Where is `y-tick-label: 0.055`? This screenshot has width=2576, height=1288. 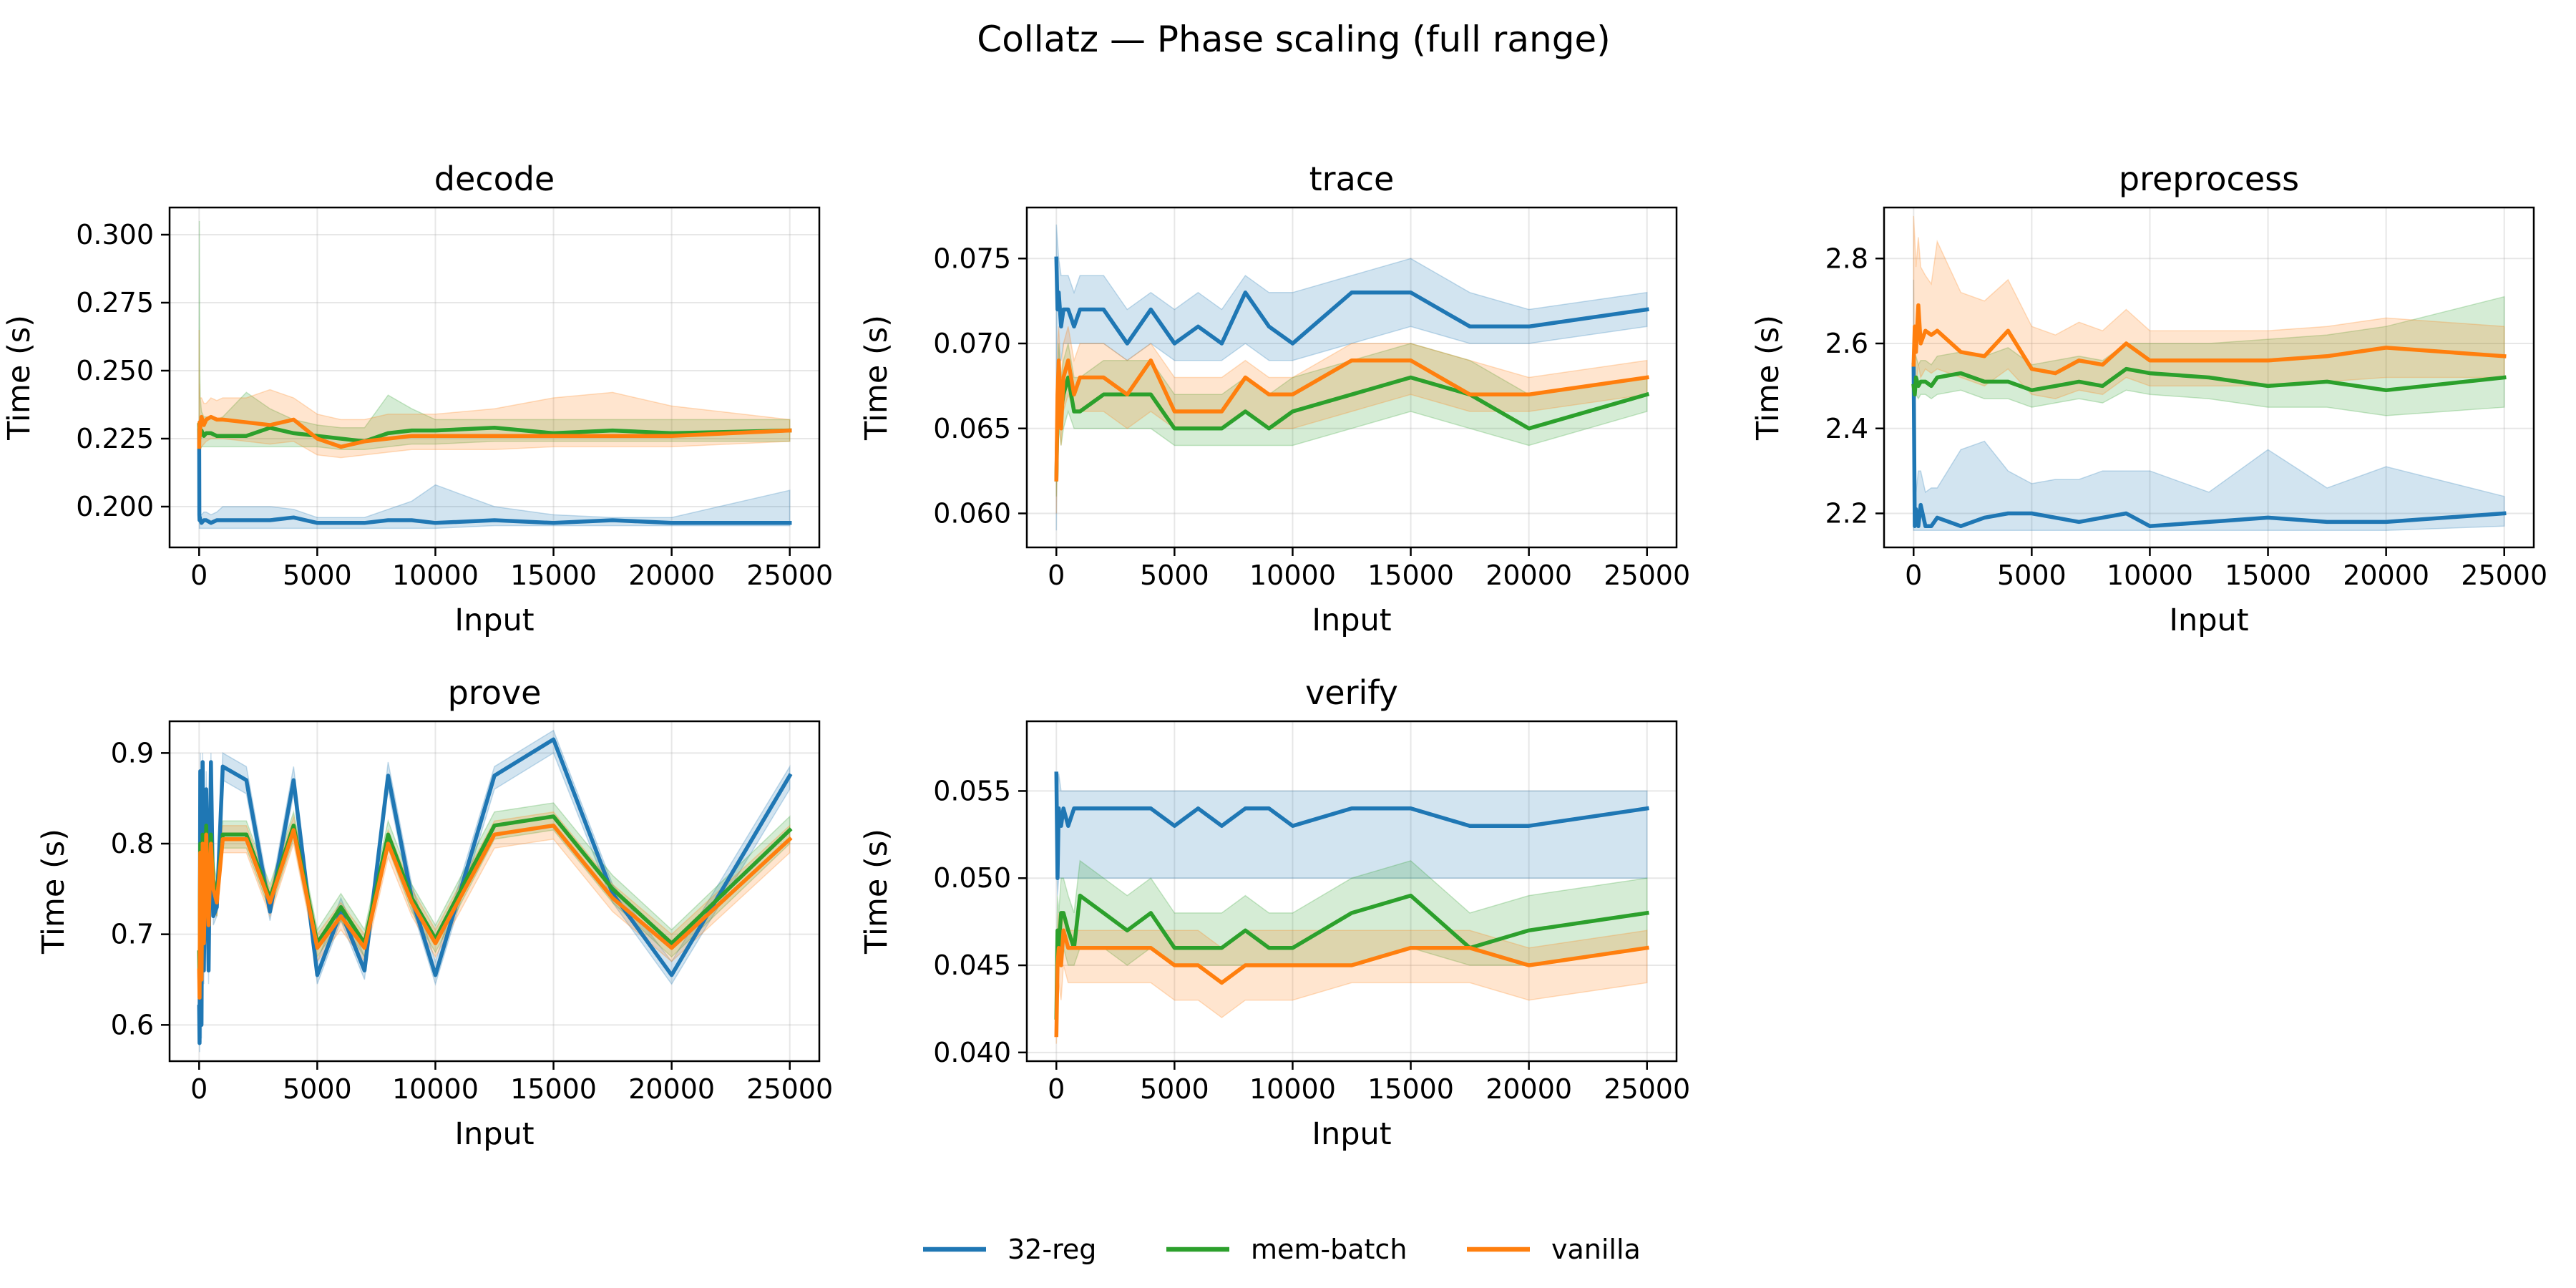 y-tick-label: 0.055 is located at coordinates (972, 790).